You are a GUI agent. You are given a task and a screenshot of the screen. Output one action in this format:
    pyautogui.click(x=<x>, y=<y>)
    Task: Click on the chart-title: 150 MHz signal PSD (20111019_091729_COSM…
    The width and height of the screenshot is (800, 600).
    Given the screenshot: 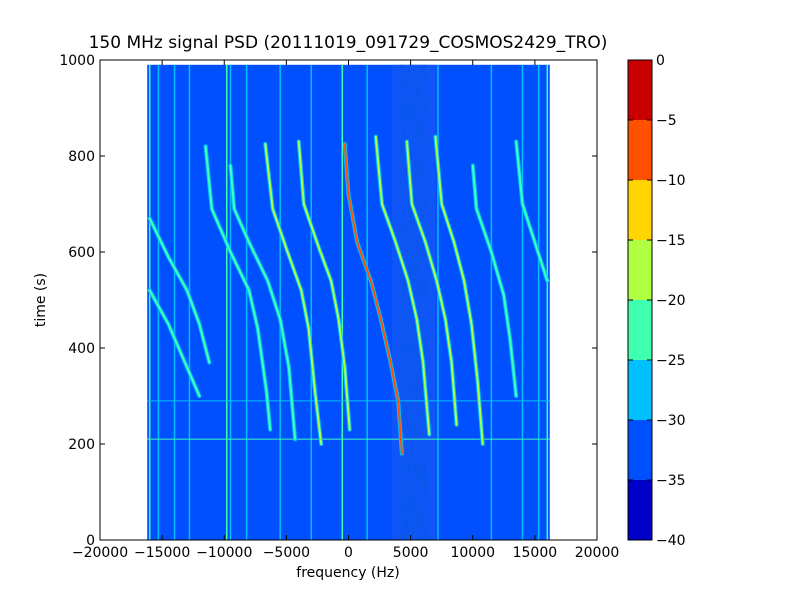 What is the action you would take?
    pyautogui.click(x=348, y=43)
    